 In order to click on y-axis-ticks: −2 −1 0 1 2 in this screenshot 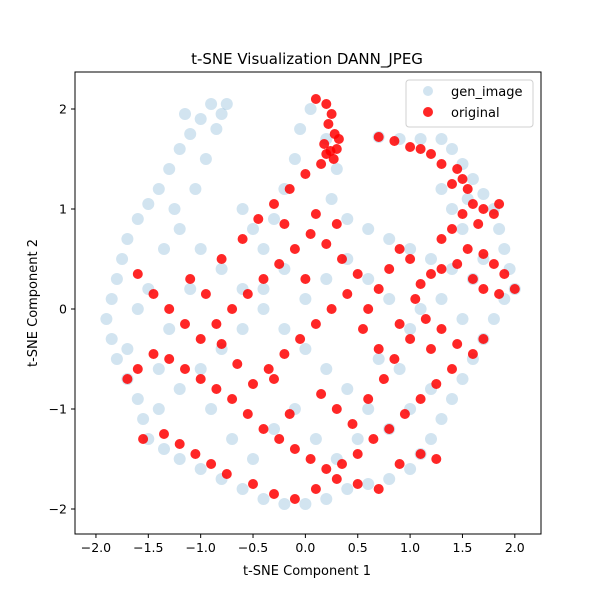, I will do `click(62, 309)`.